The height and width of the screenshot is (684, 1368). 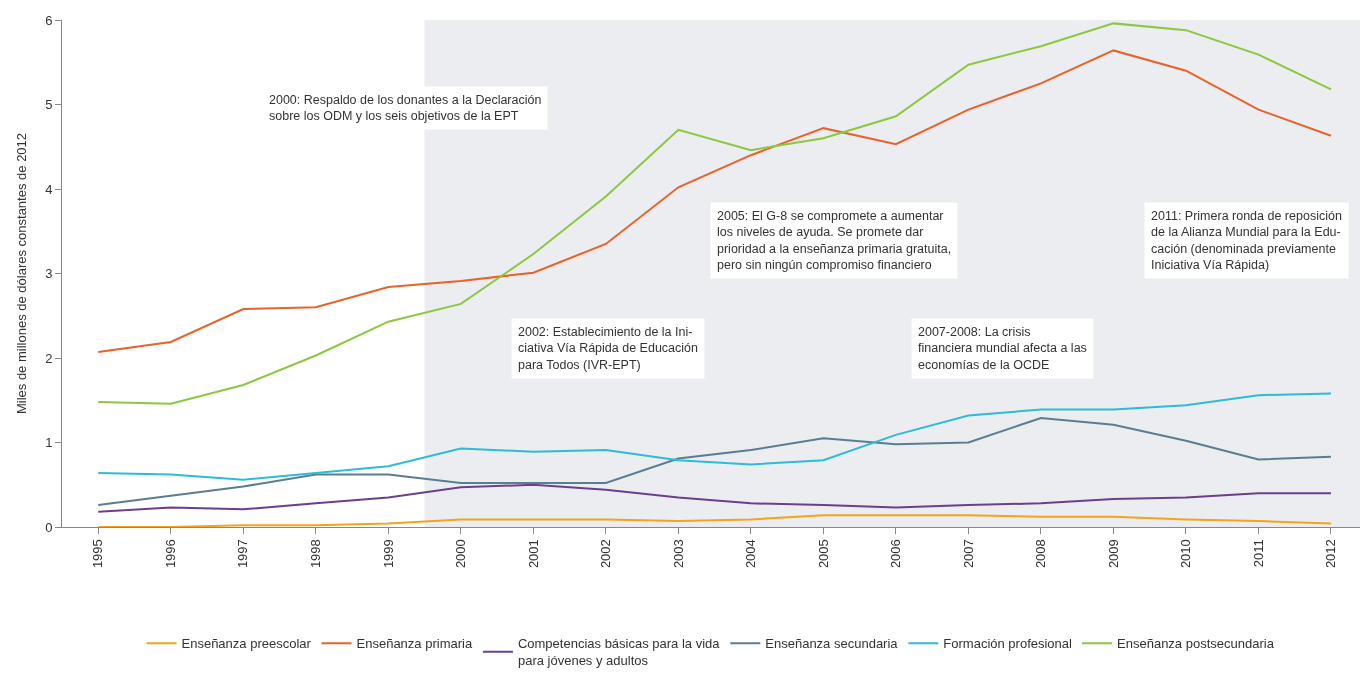 What do you see at coordinates (49, 105) in the screenshot?
I see `y-tick-label: 5` at bounding box center [49, 105].